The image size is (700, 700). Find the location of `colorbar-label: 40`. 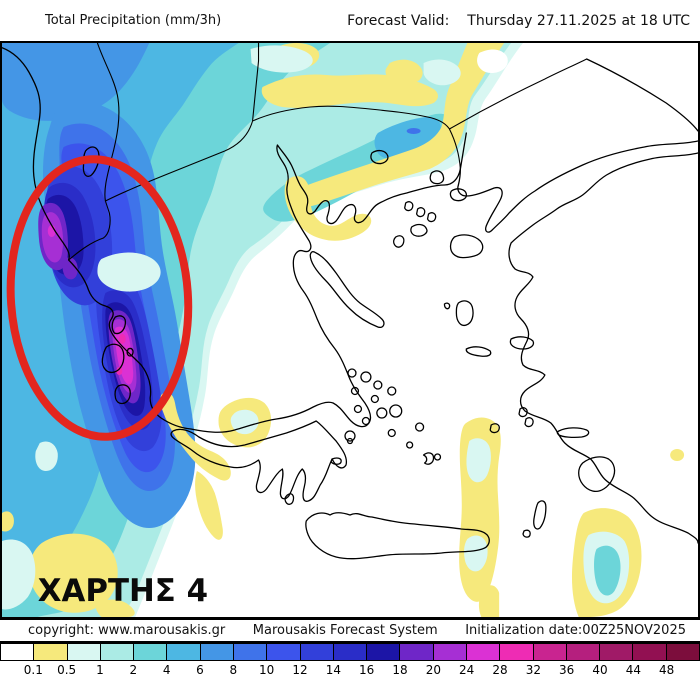

colorbar-label: 40 is located at coordinates (600, 670).